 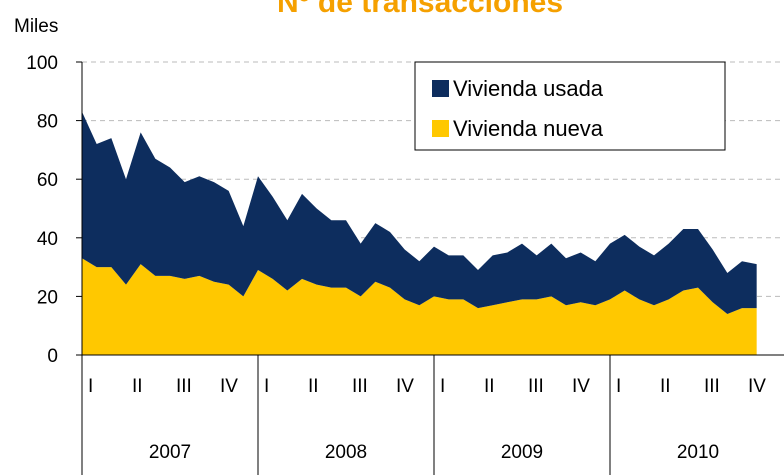 What do you see at coordinates (528, 128) in the screenshot?
I see `legend-label: Vivienda nueva` at bounding box center [528, 128].